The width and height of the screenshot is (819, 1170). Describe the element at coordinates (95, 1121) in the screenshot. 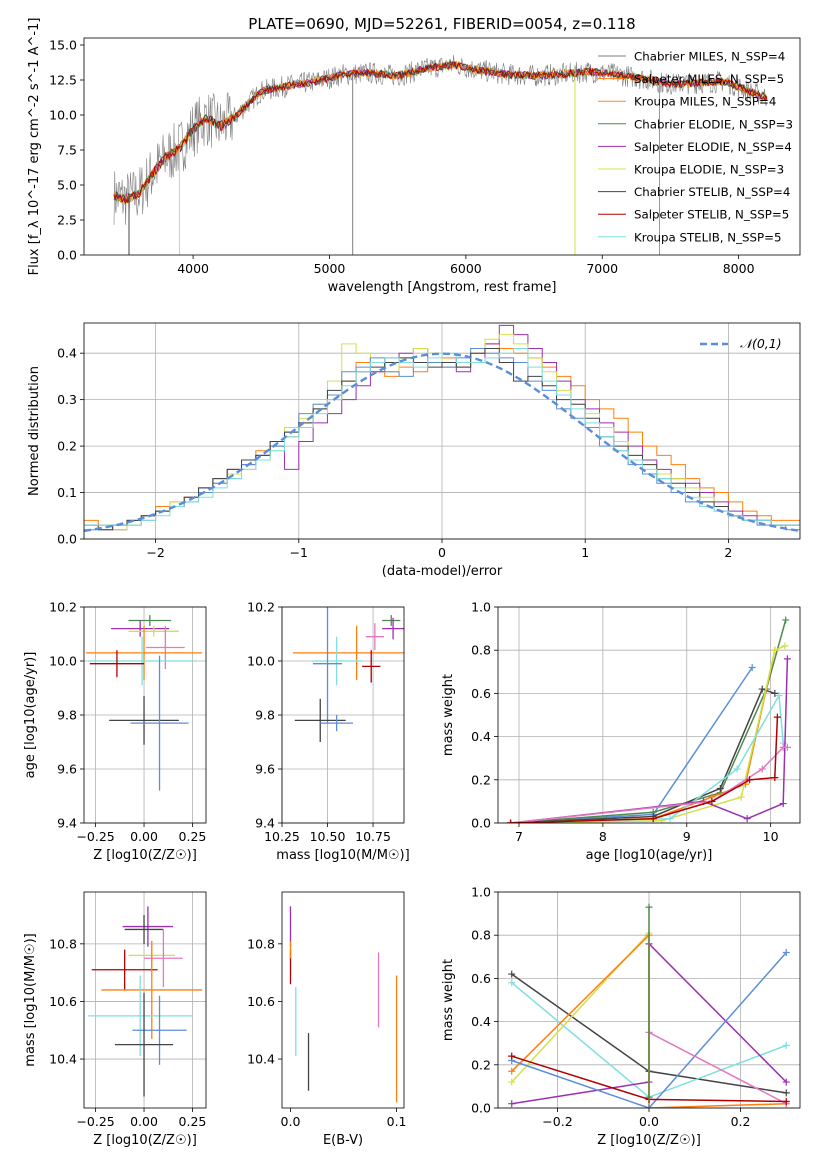

I see `x-tick-label: −0.25` at that location.